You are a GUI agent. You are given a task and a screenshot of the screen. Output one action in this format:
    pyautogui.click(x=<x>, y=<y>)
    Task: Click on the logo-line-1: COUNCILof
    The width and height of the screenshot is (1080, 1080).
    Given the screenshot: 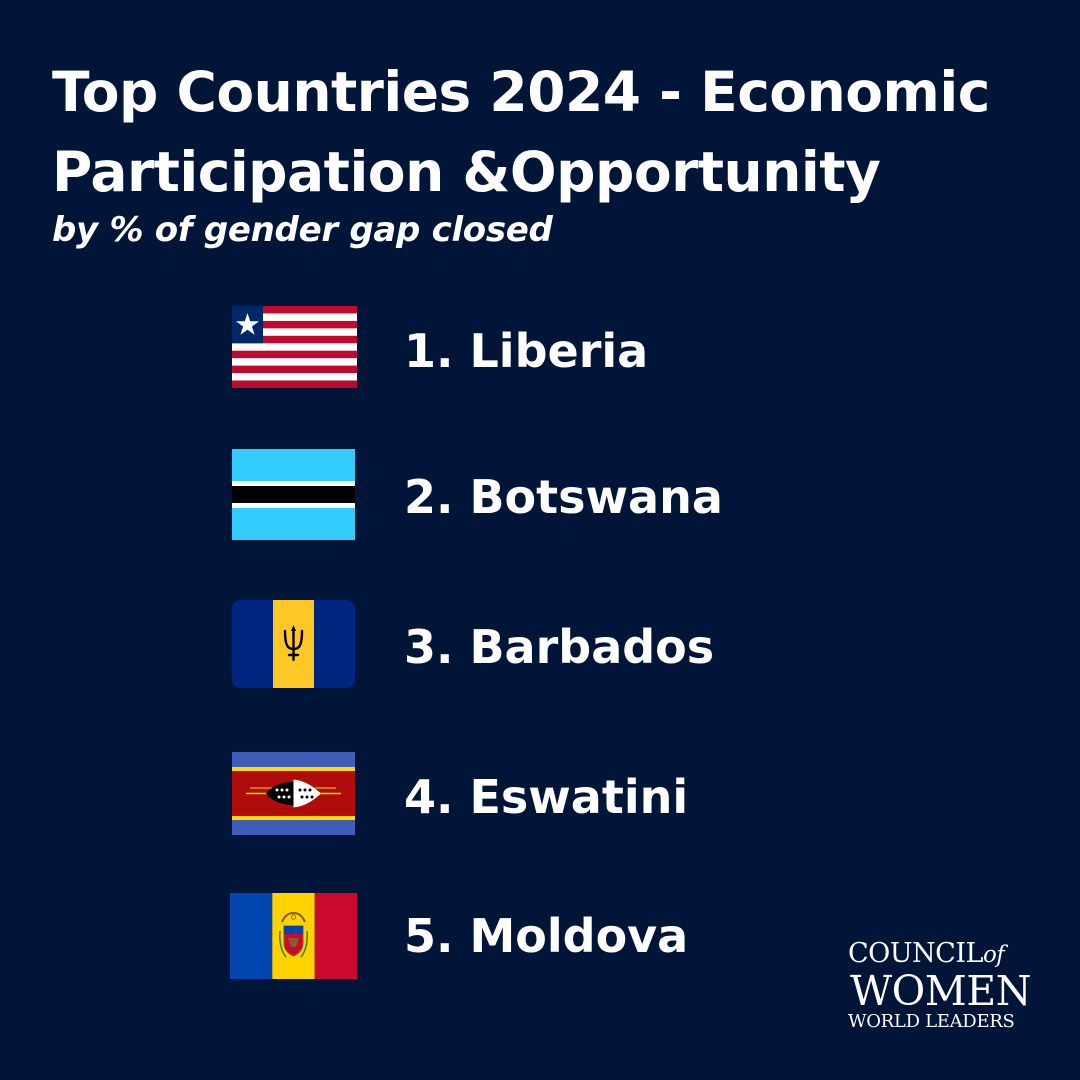 What is the action you would take?
    pyautogui.click(x=948, y=954)
    